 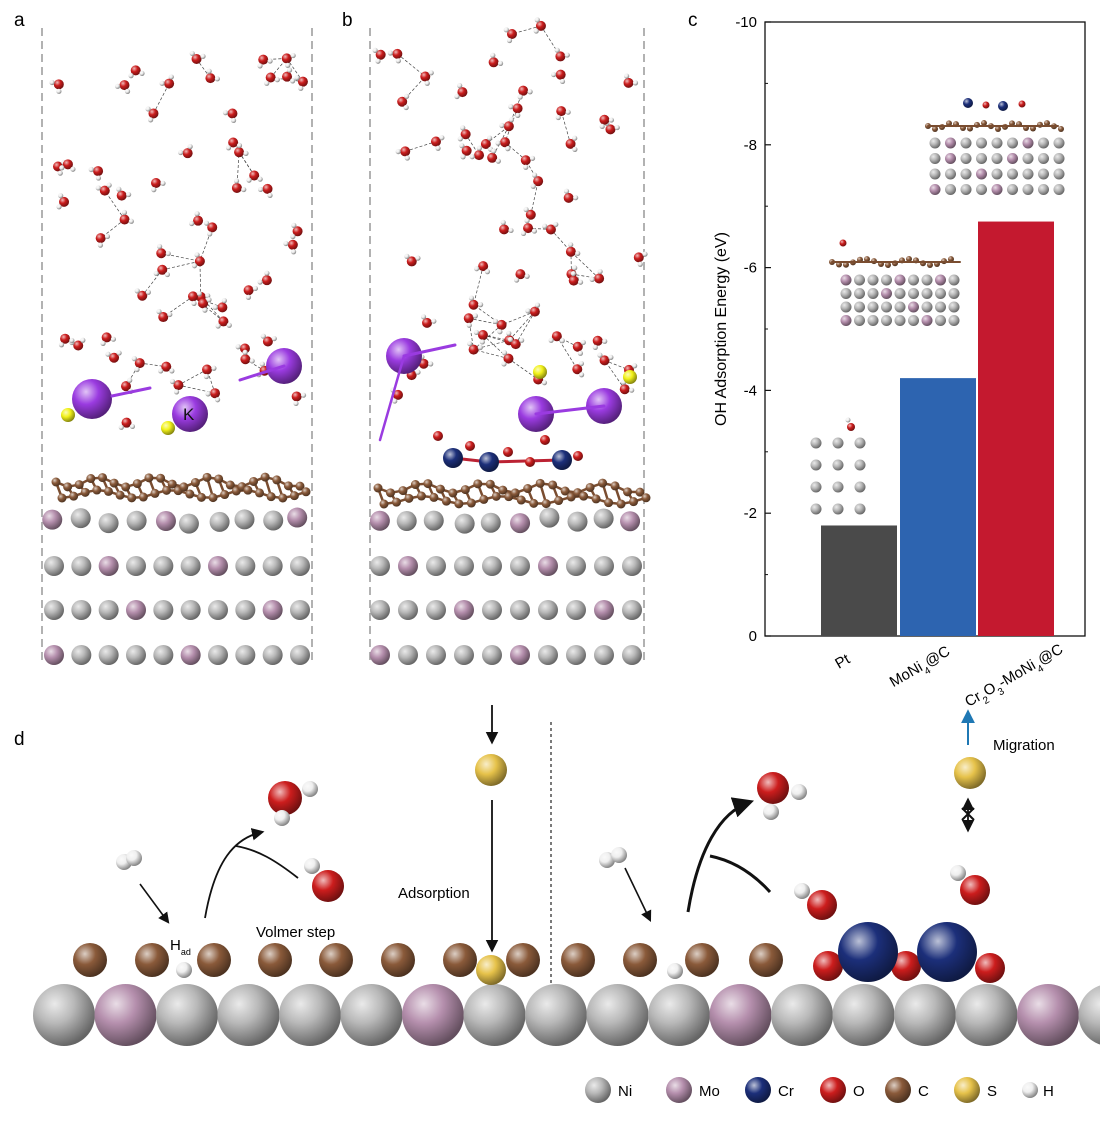 I want to click on moni4c-inset-graphene, so click(x=895, y=262).